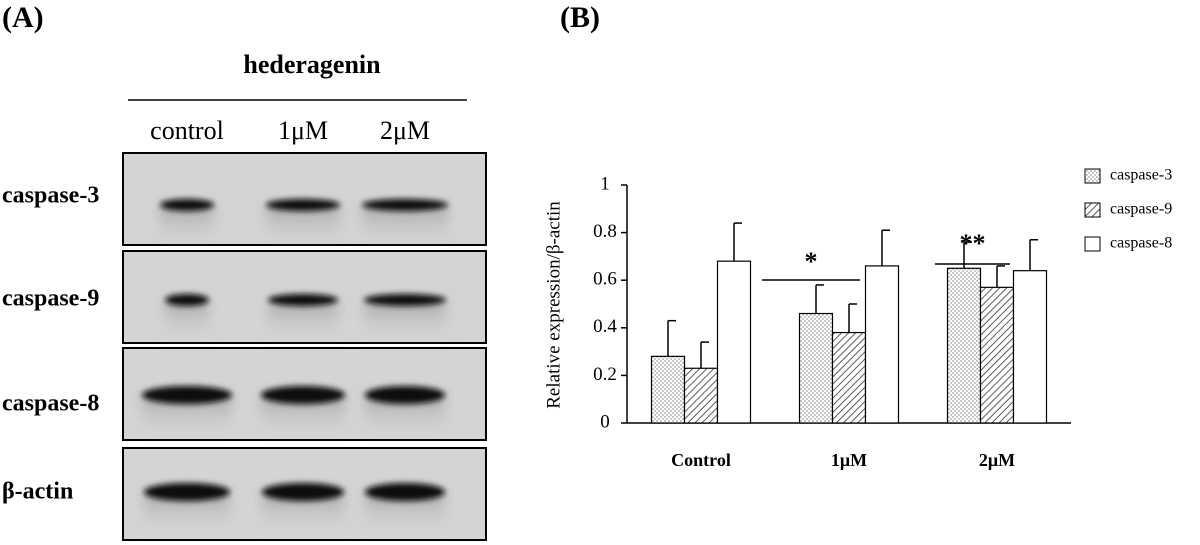  Describe the element at coordinates (50, 299) in the screenshot. I see `row-label: caspase-9` at that location.